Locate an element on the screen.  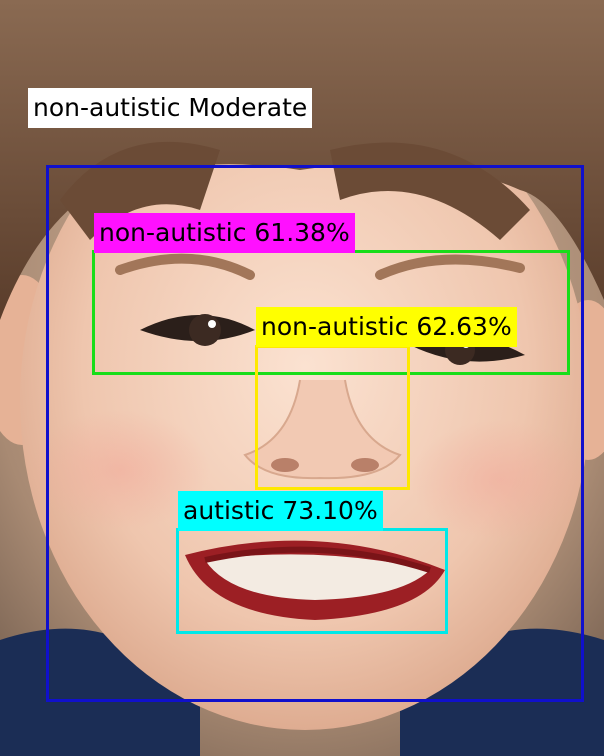
nose-detection-label: non-autistic 62.63% is located at coordinates (386, 327).